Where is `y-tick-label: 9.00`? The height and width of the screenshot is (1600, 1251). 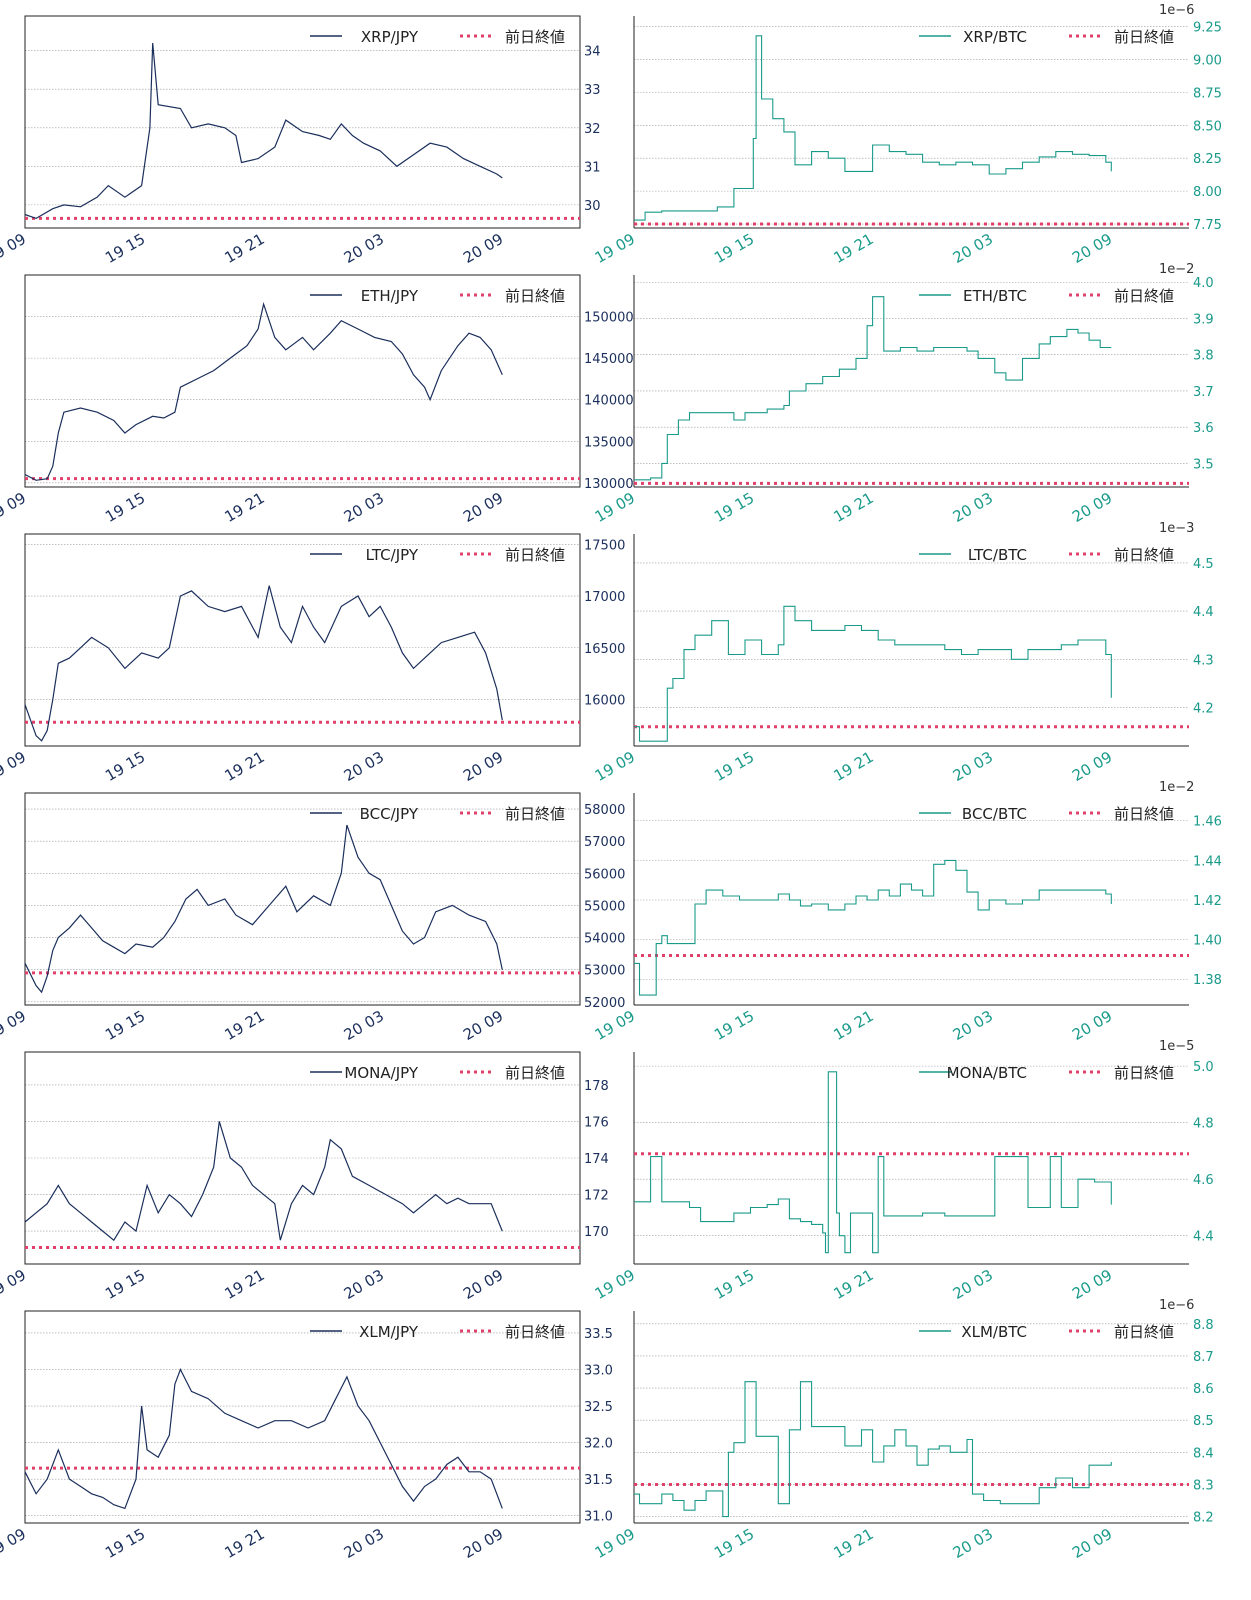 y-tick-label: 9.00 is located at coordinates (1207, 60).